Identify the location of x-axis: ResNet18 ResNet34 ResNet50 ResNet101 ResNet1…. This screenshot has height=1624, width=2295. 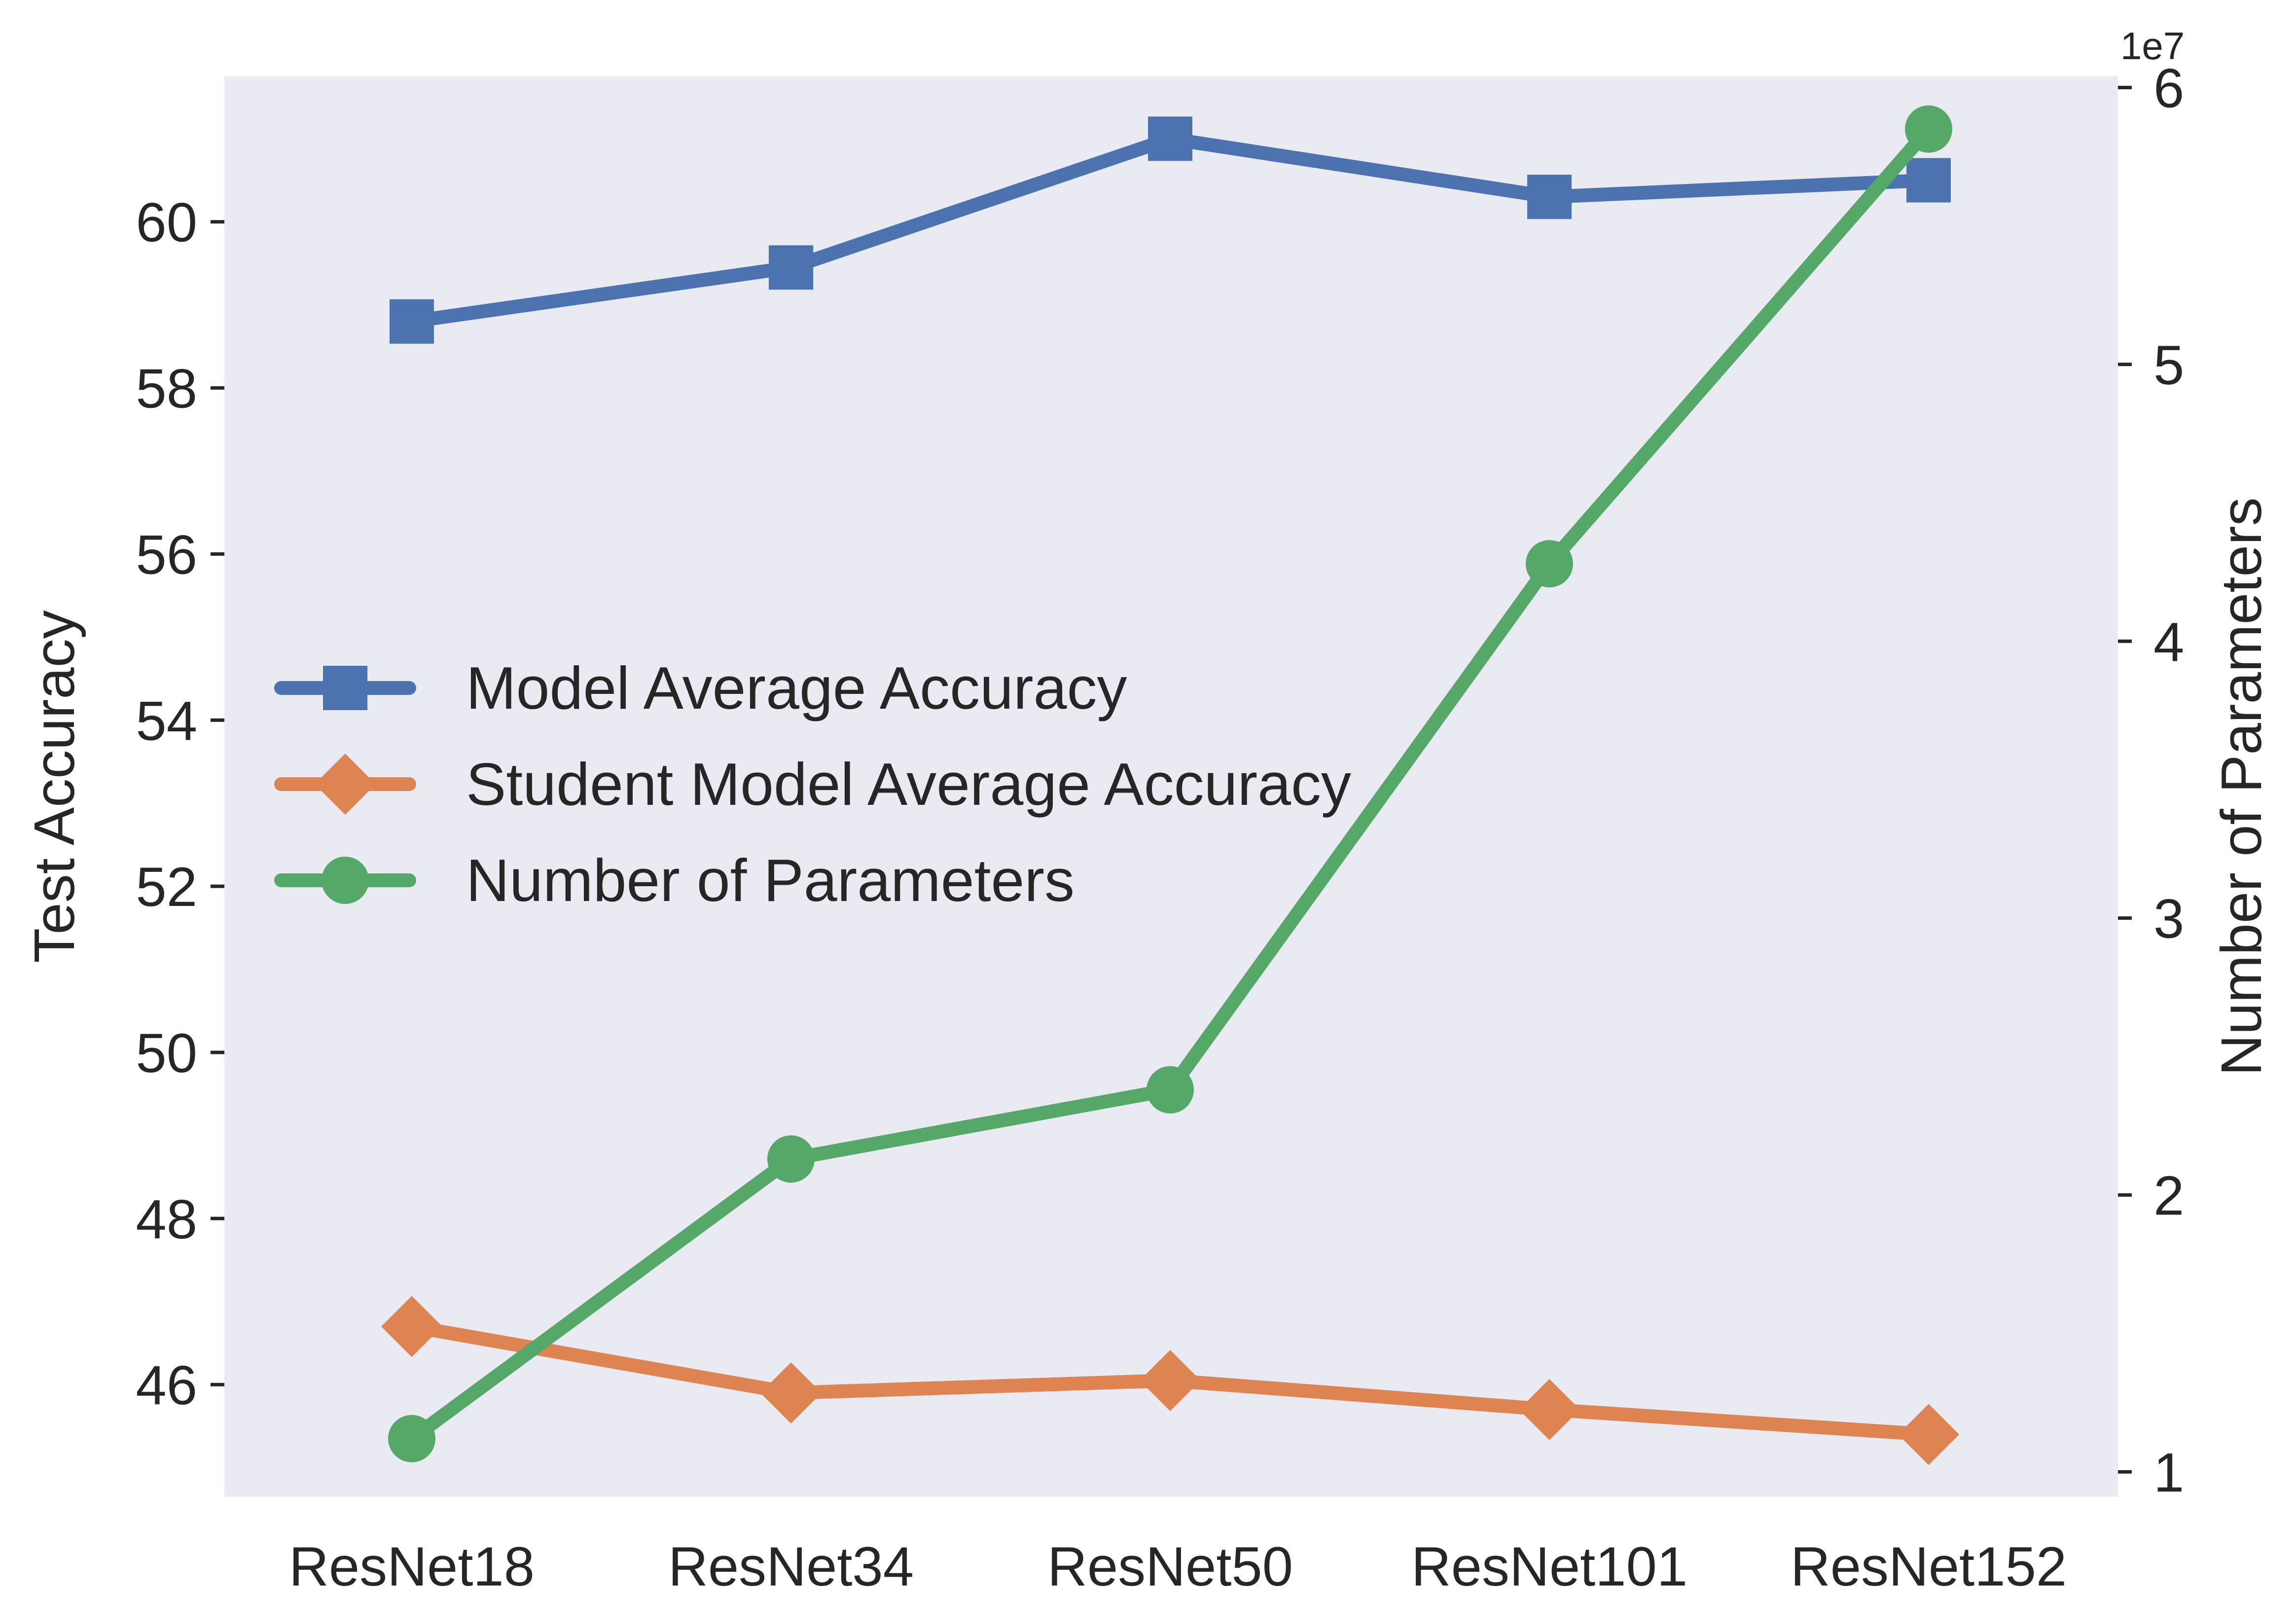
(1178, 1566).